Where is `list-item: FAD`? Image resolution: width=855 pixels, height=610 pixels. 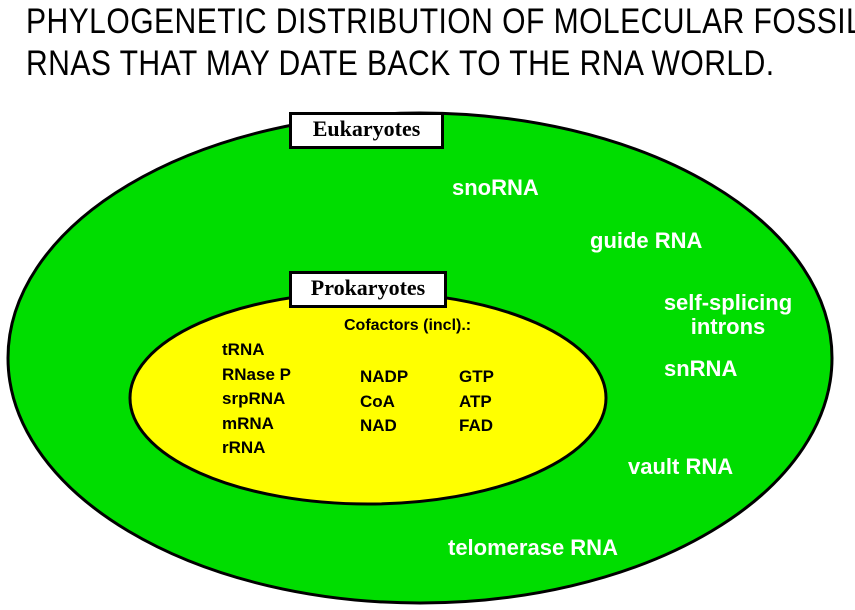 list-item: FAD is located at coordinates (476, 425).